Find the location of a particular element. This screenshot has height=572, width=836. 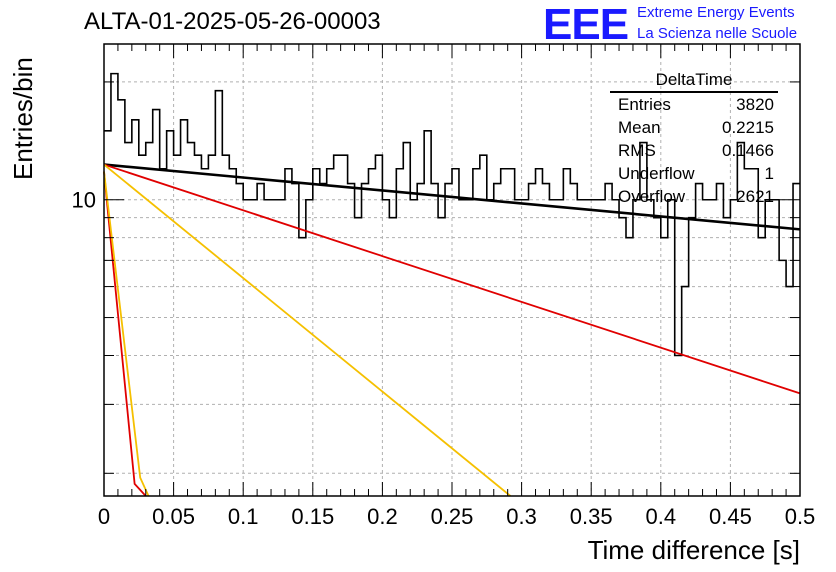

y-tick-label: 10 is located at coordinates (84, 200).